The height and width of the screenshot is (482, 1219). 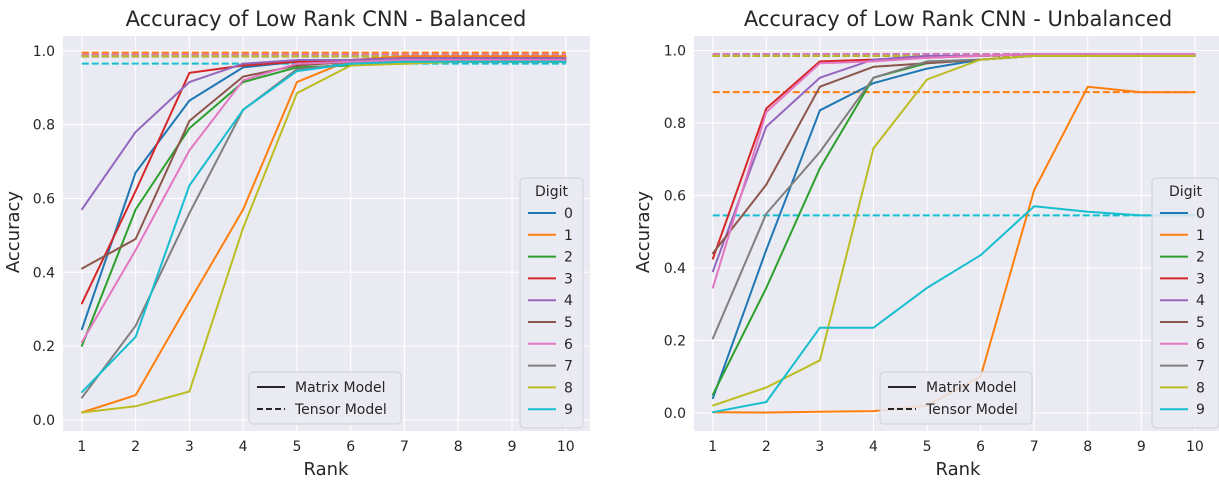 I want to click on x-tick-label: 10, so click(x=1195, y=447).